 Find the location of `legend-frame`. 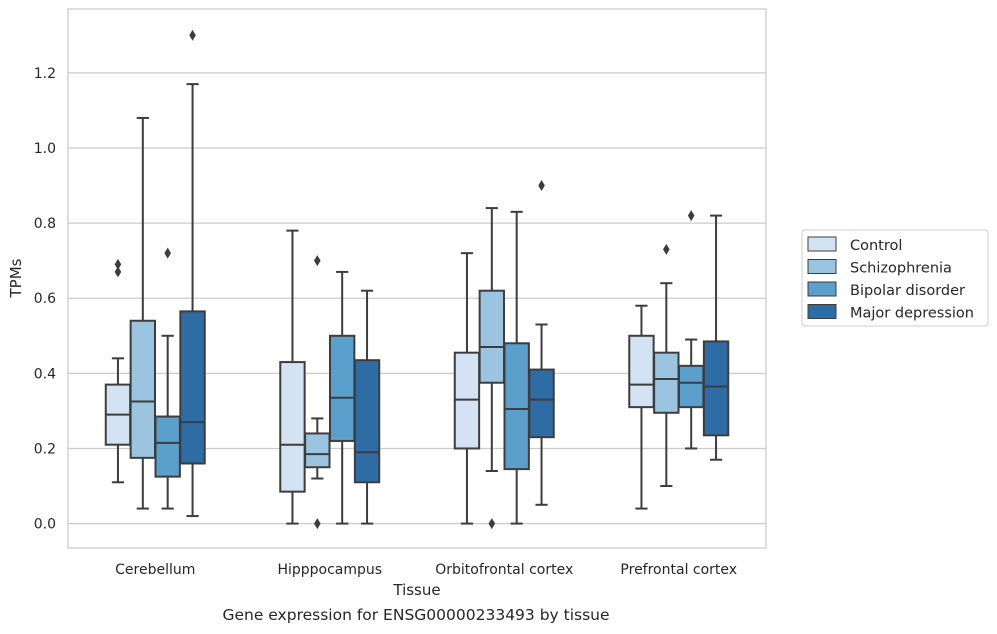

legend-frame is located at coordinates (895, 278).